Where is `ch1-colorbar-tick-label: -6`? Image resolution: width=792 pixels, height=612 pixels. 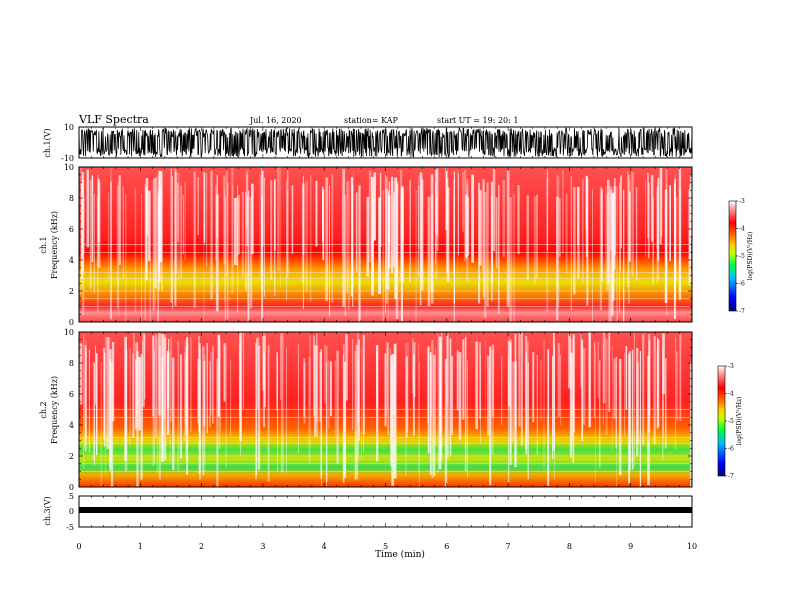 ch1-colorbar-tick-label: -6 is located at coordinates (742, 284).